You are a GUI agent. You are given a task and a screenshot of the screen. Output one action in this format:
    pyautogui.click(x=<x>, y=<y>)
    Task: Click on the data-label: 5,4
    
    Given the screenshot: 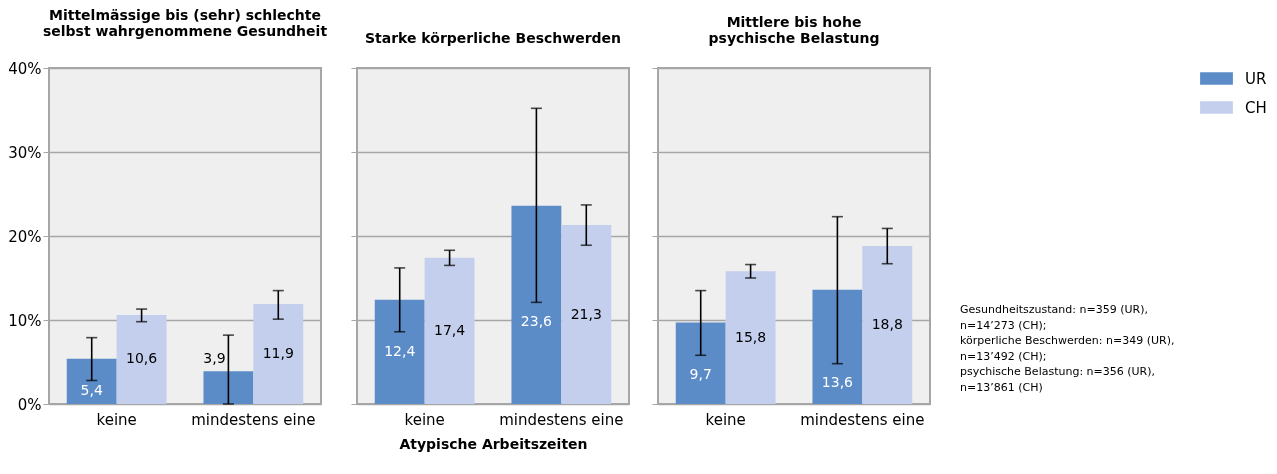 What is the action you would take?
    pyautogui.click(x=91, y=389)
    